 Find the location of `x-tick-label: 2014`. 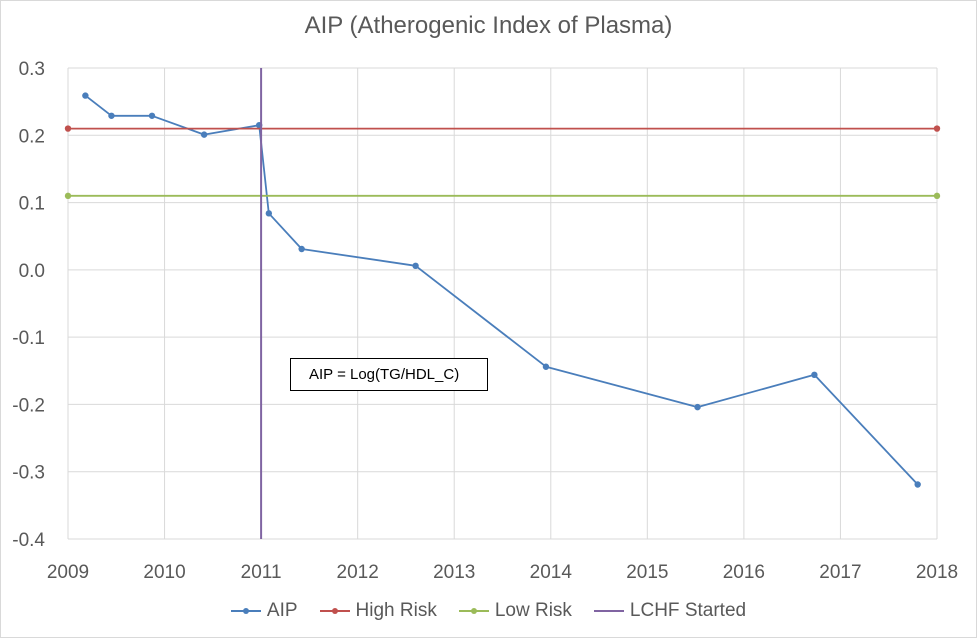

x-tick-label: 2014 is located at coordinates (551, 572).